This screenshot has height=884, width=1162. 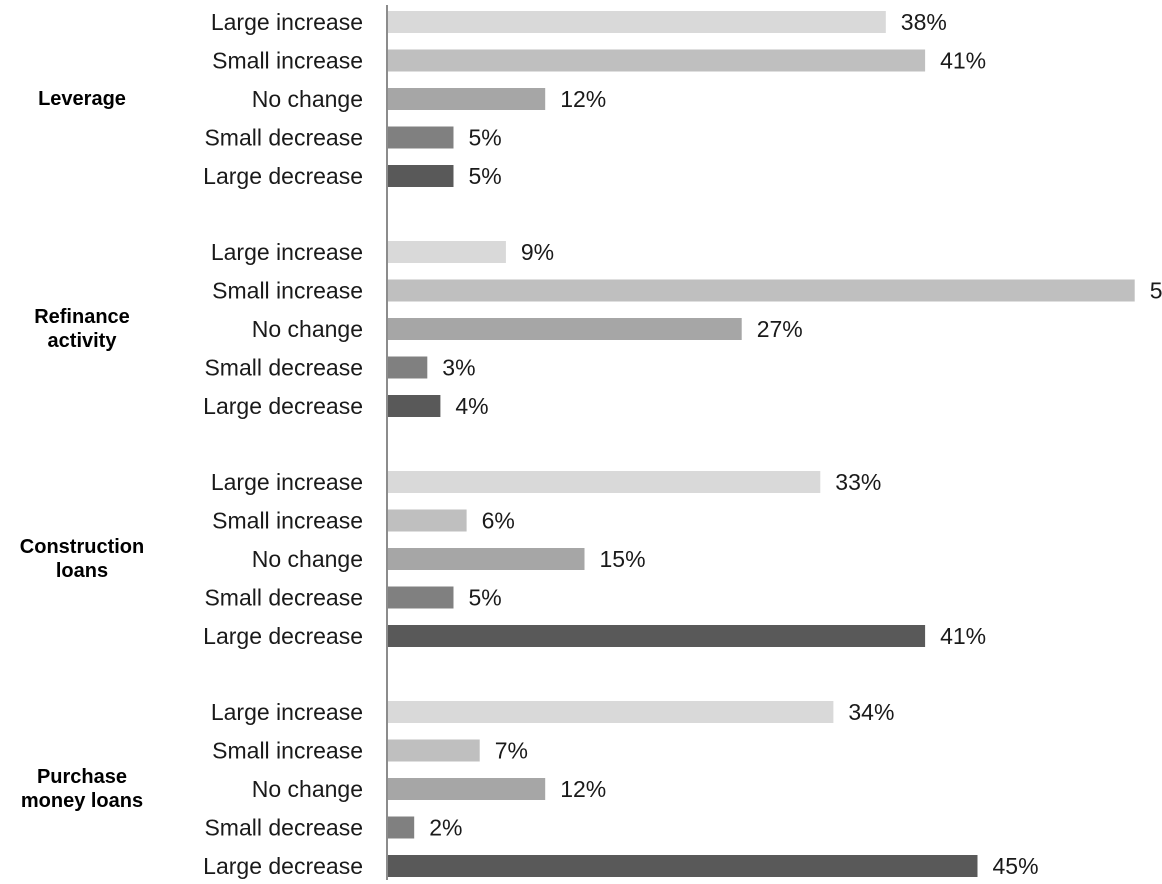 I want to click on value-label: 27%, so click(x=780, y=329).